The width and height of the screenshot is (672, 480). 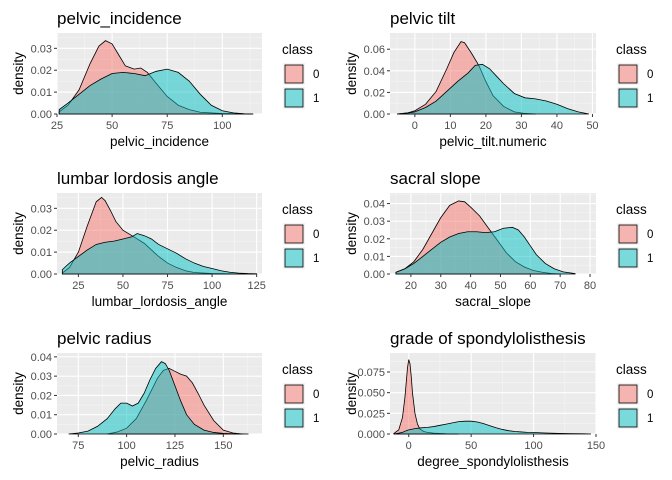 What do you see at coordinates (409, 446) in the screenshot?
I see `x-tick-label: 0` at bounding box center [409, 446].